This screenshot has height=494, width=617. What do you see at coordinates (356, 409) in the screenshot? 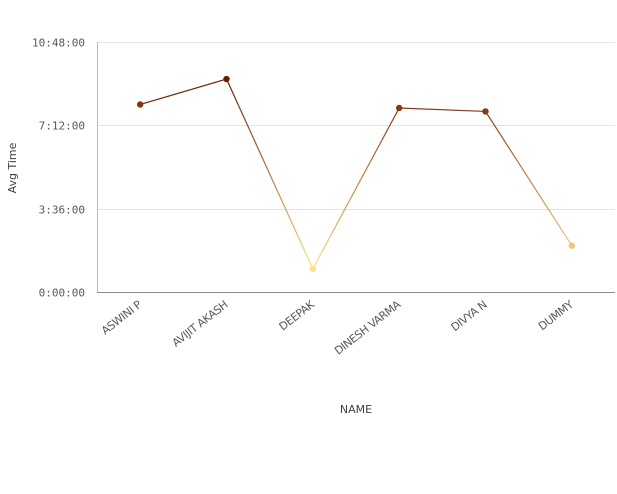
I see `x-axis-title: NAME` at bounding box center [356, 409].